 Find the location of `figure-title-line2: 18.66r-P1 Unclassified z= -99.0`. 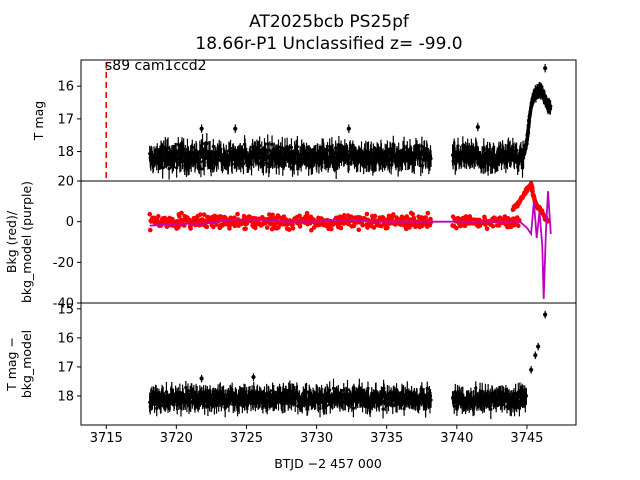

figure-title-line2: 18.66r-P1 Unclassified z= -99.0 is located at coordinates (328, 44).